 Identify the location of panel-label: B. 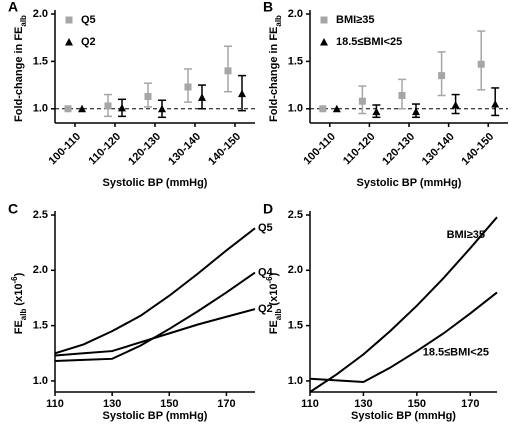
(268, 7).